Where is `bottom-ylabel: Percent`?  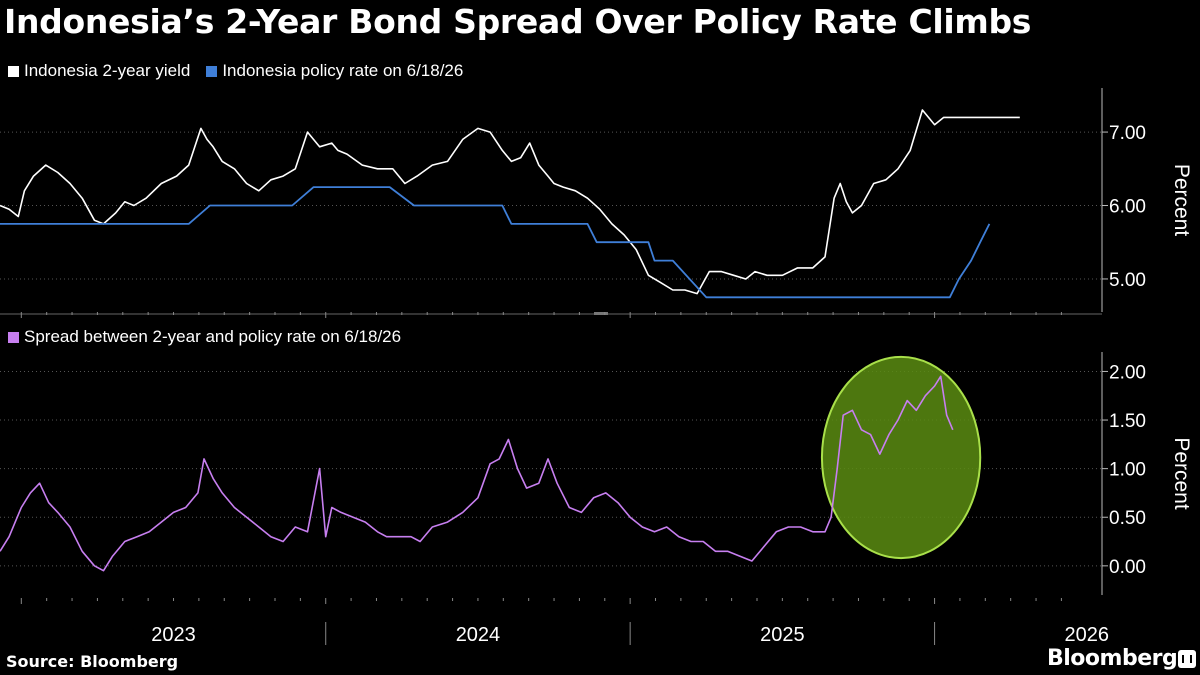 bottom-ylabel: Percent is located at coordinates (1181, 473).